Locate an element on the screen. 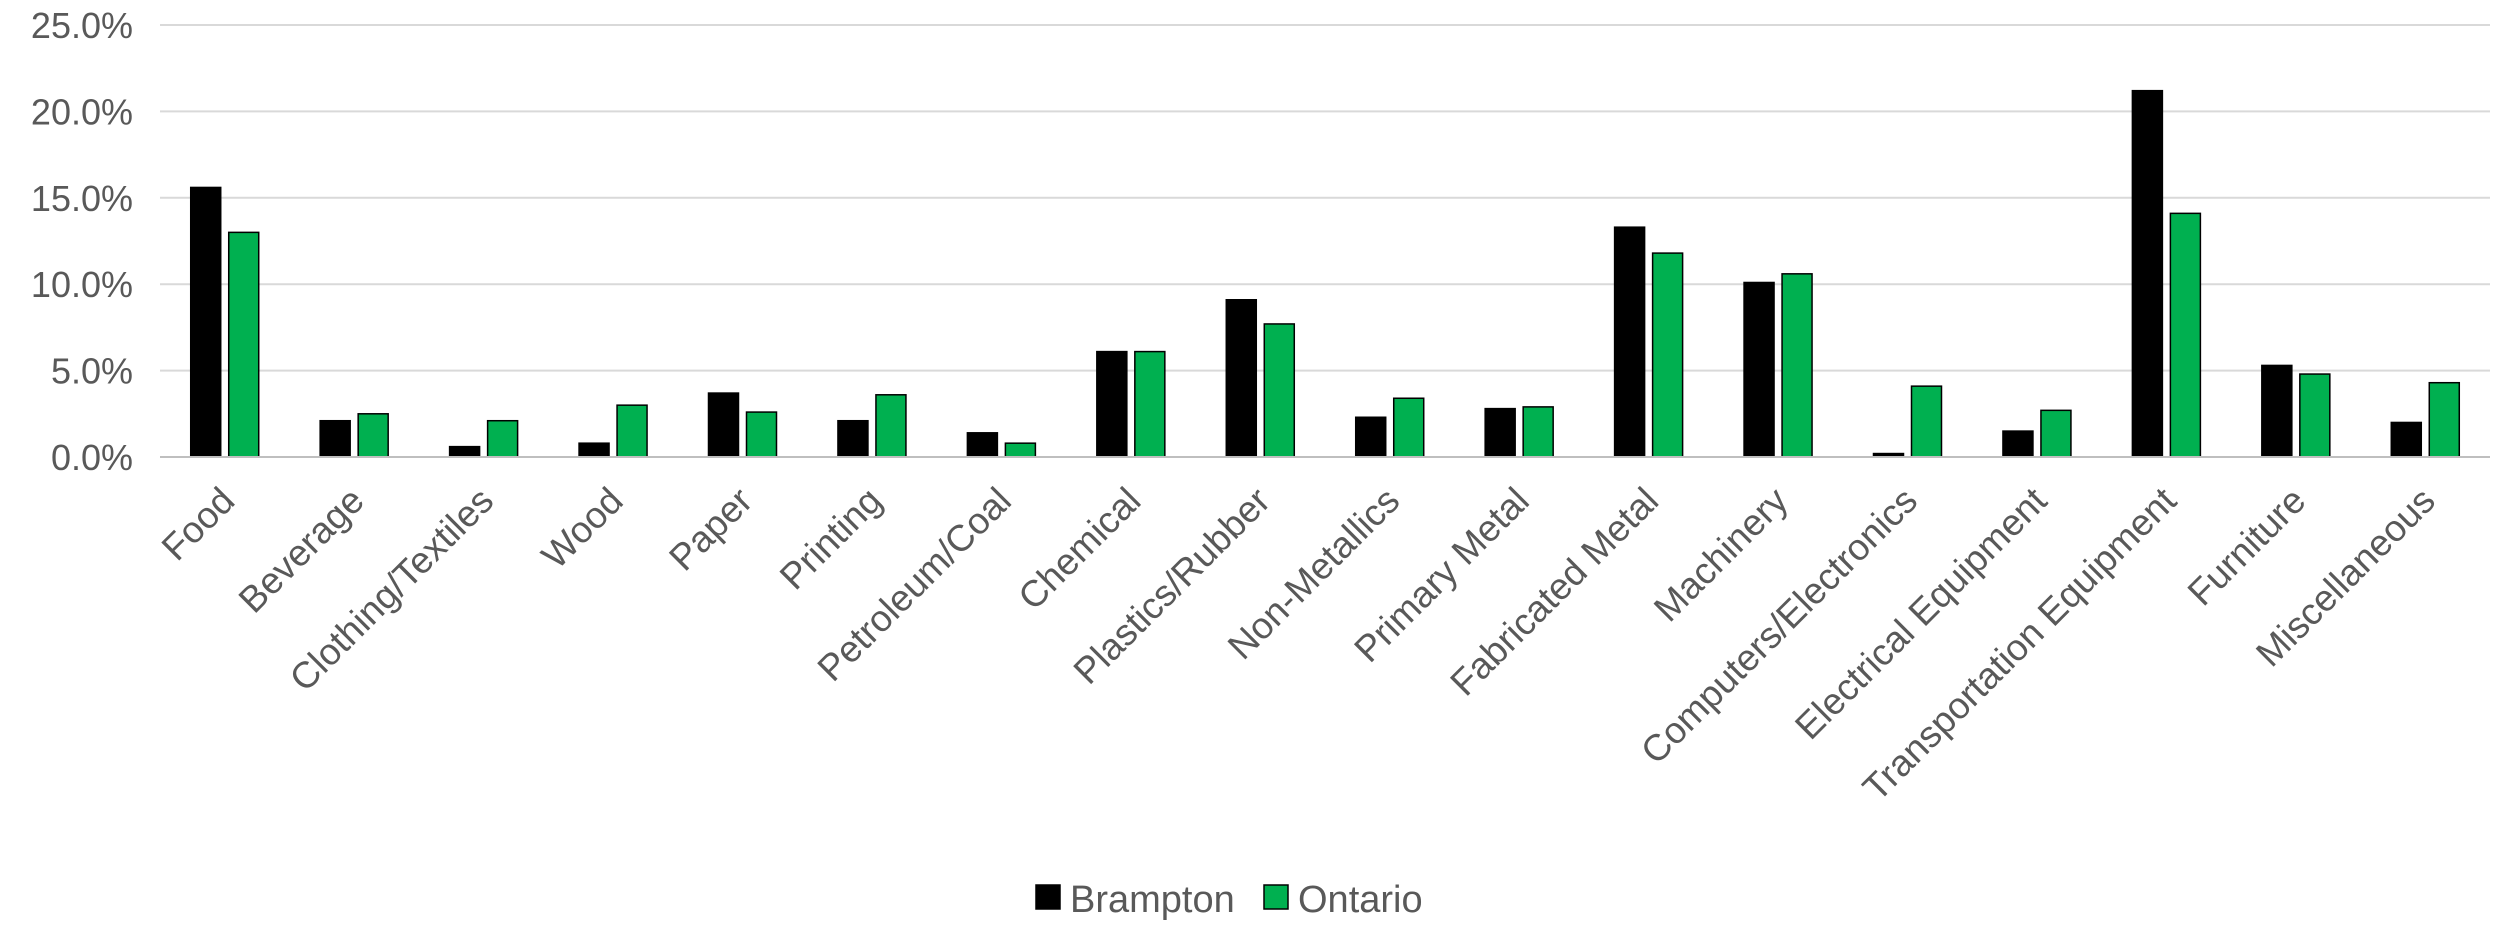 The image size is (2493, 937). x-category-label: Food is located at coordinates (198, 524).